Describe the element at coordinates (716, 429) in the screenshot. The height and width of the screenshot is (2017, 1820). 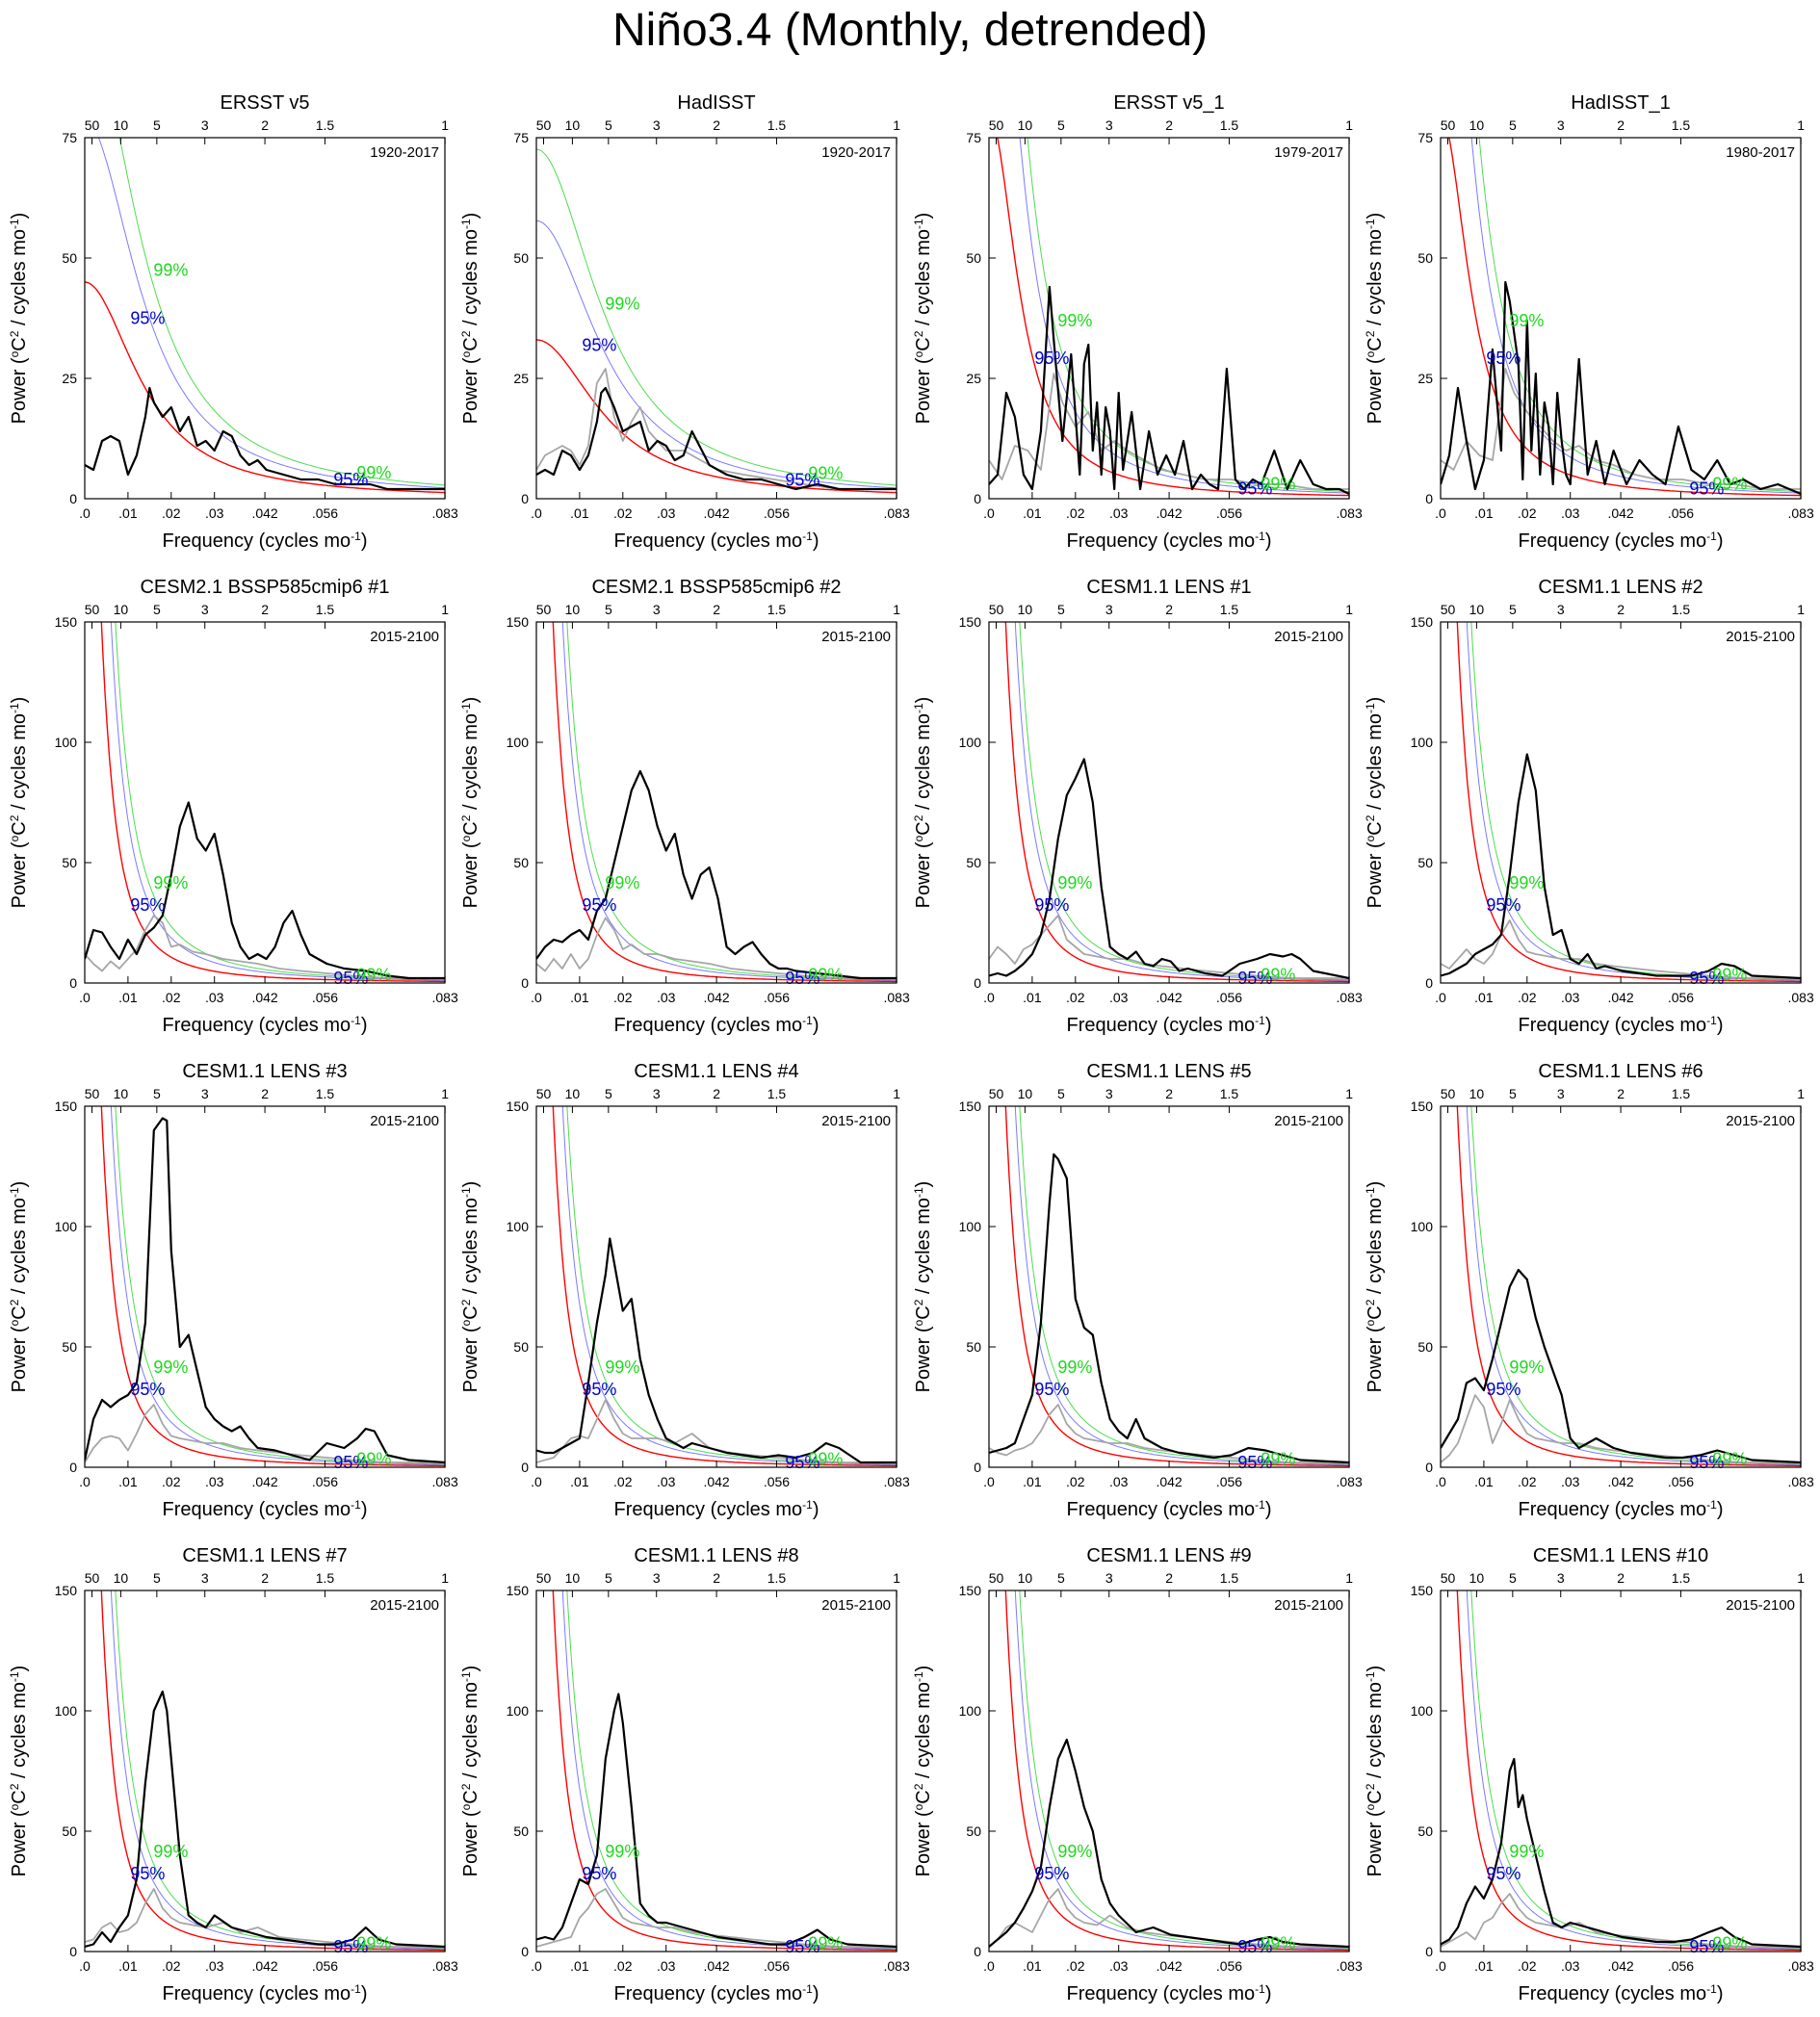
I see `reference-spectrum-line` at that location.